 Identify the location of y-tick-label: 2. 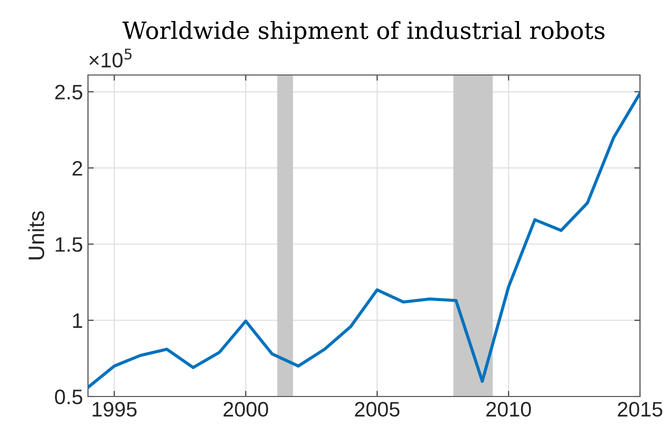
(77, 168).